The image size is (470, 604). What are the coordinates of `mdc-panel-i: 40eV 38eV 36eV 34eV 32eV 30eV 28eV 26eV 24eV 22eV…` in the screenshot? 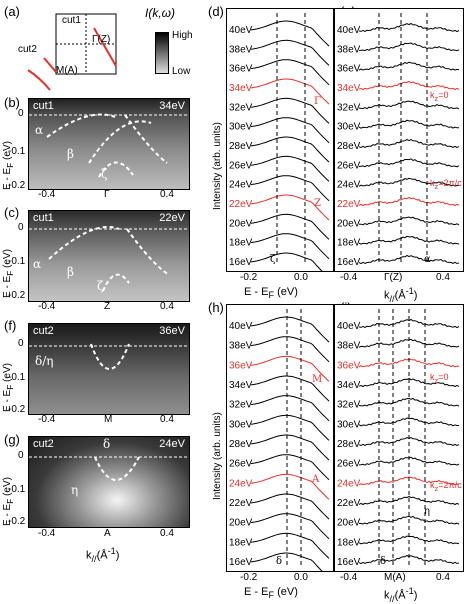 It's located at (399, 438).